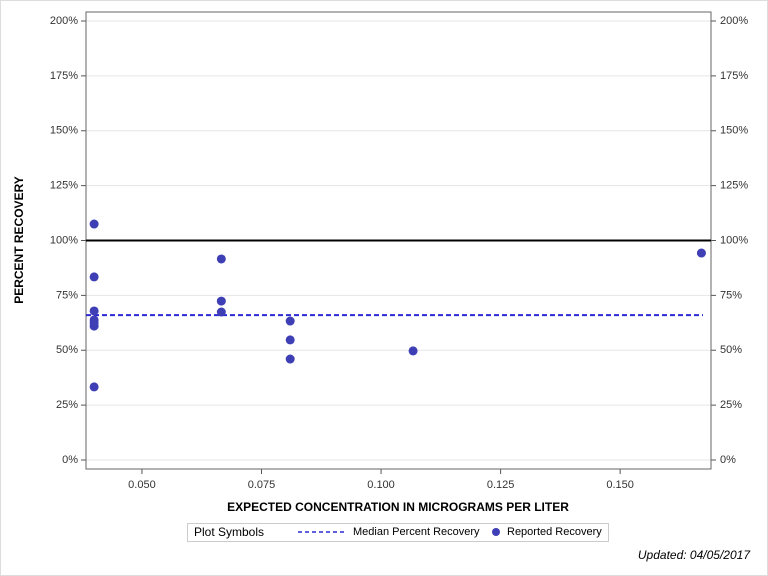 The height and width of the screenshot is (576, 768). Describe the element at coordinates (229, 532) in the screenshot. I see `legend-title: Plot Symbols` at that location.